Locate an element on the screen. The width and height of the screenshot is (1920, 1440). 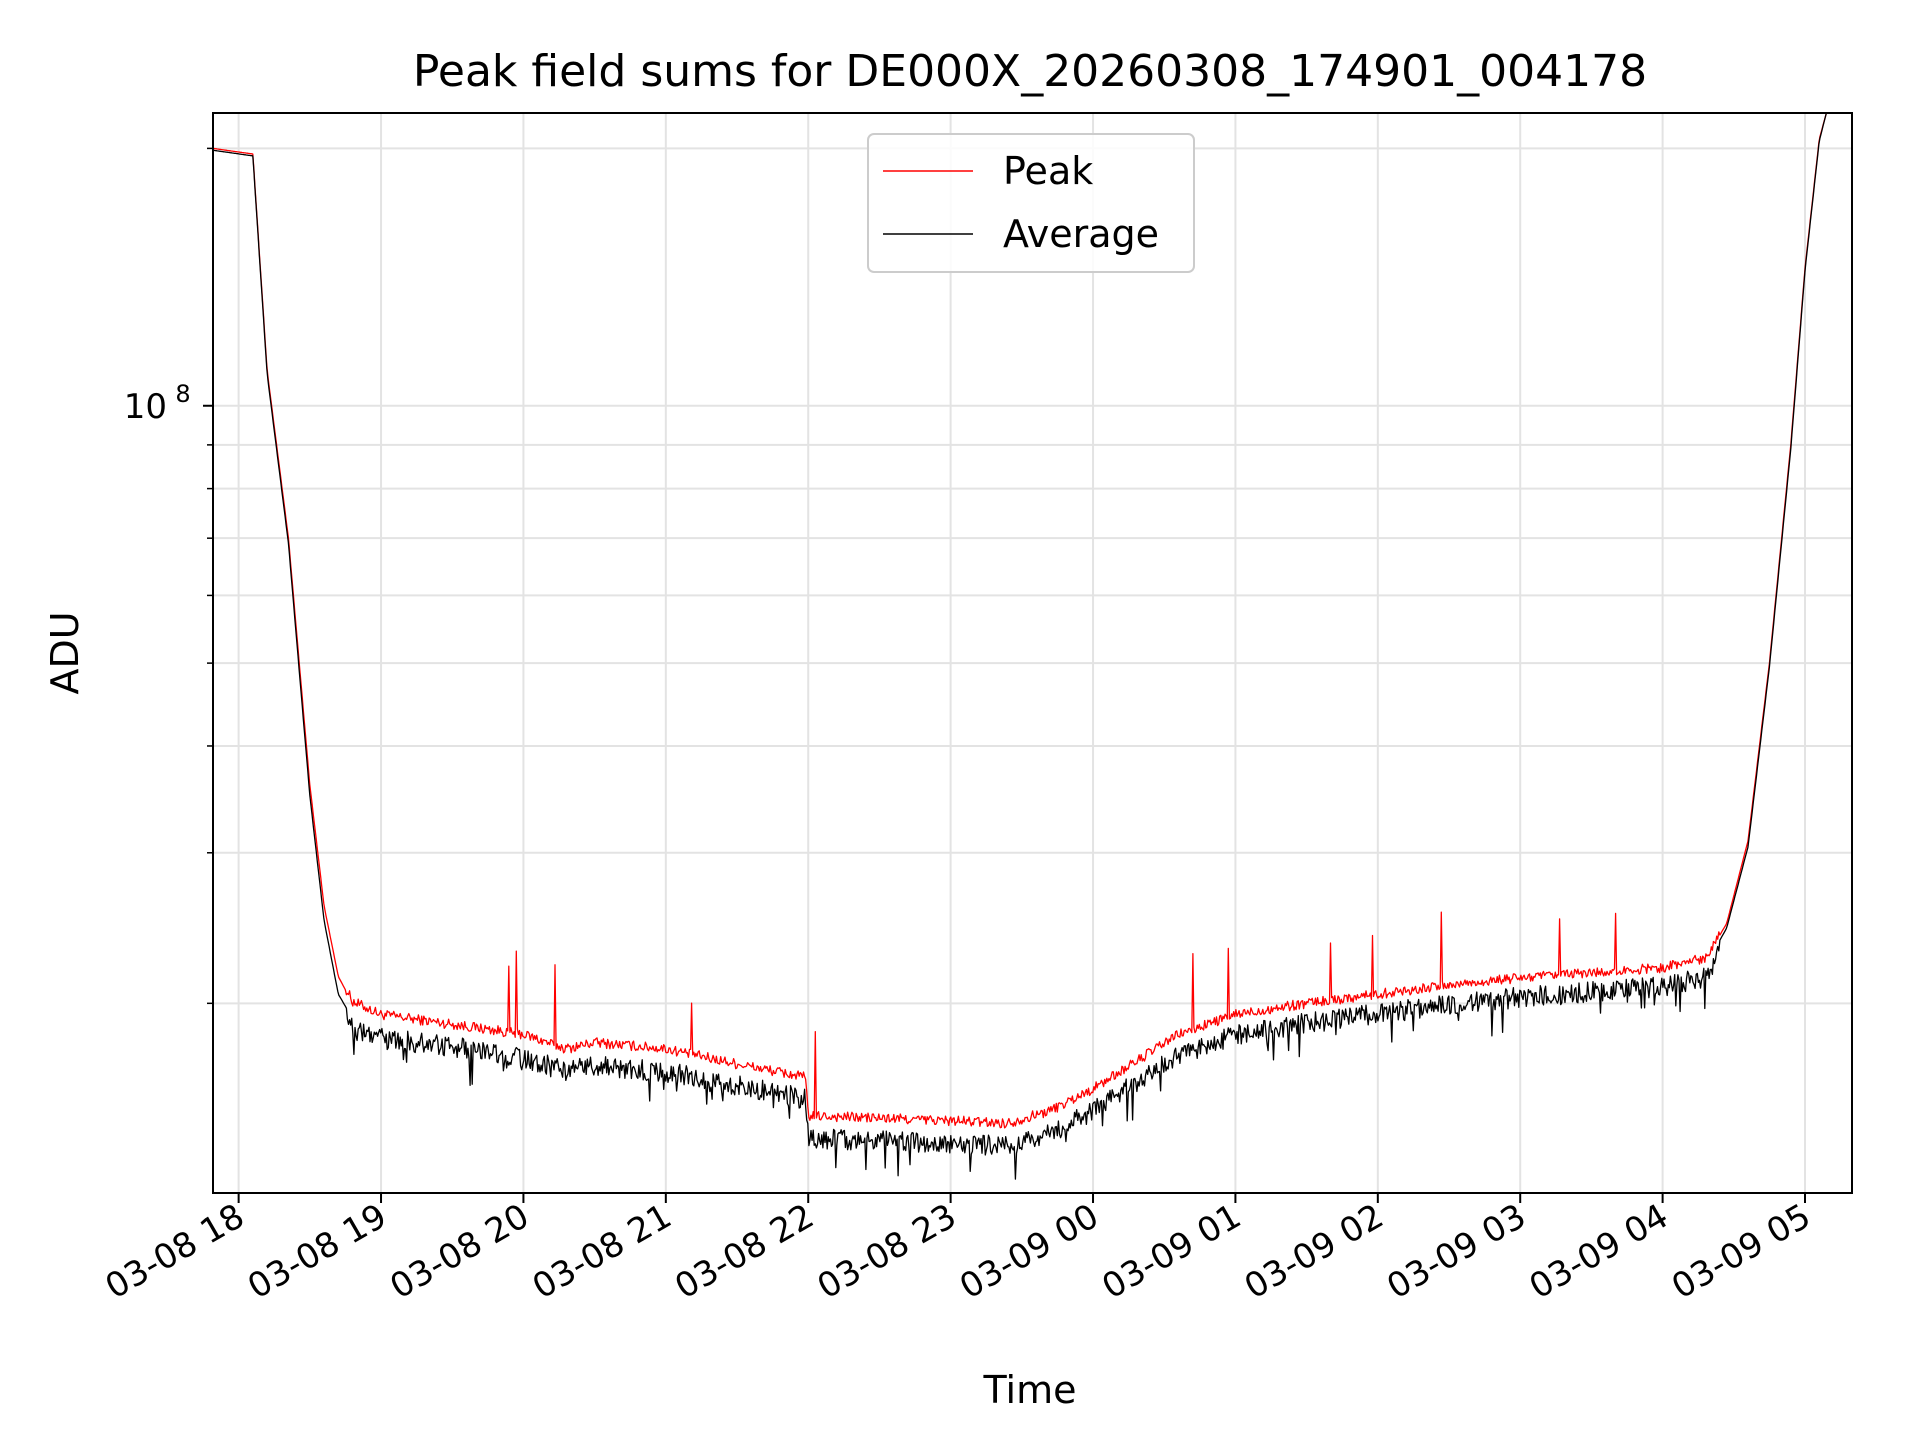
x-tick-label: 03-09 04 is located at coordinates (1599, 1251).